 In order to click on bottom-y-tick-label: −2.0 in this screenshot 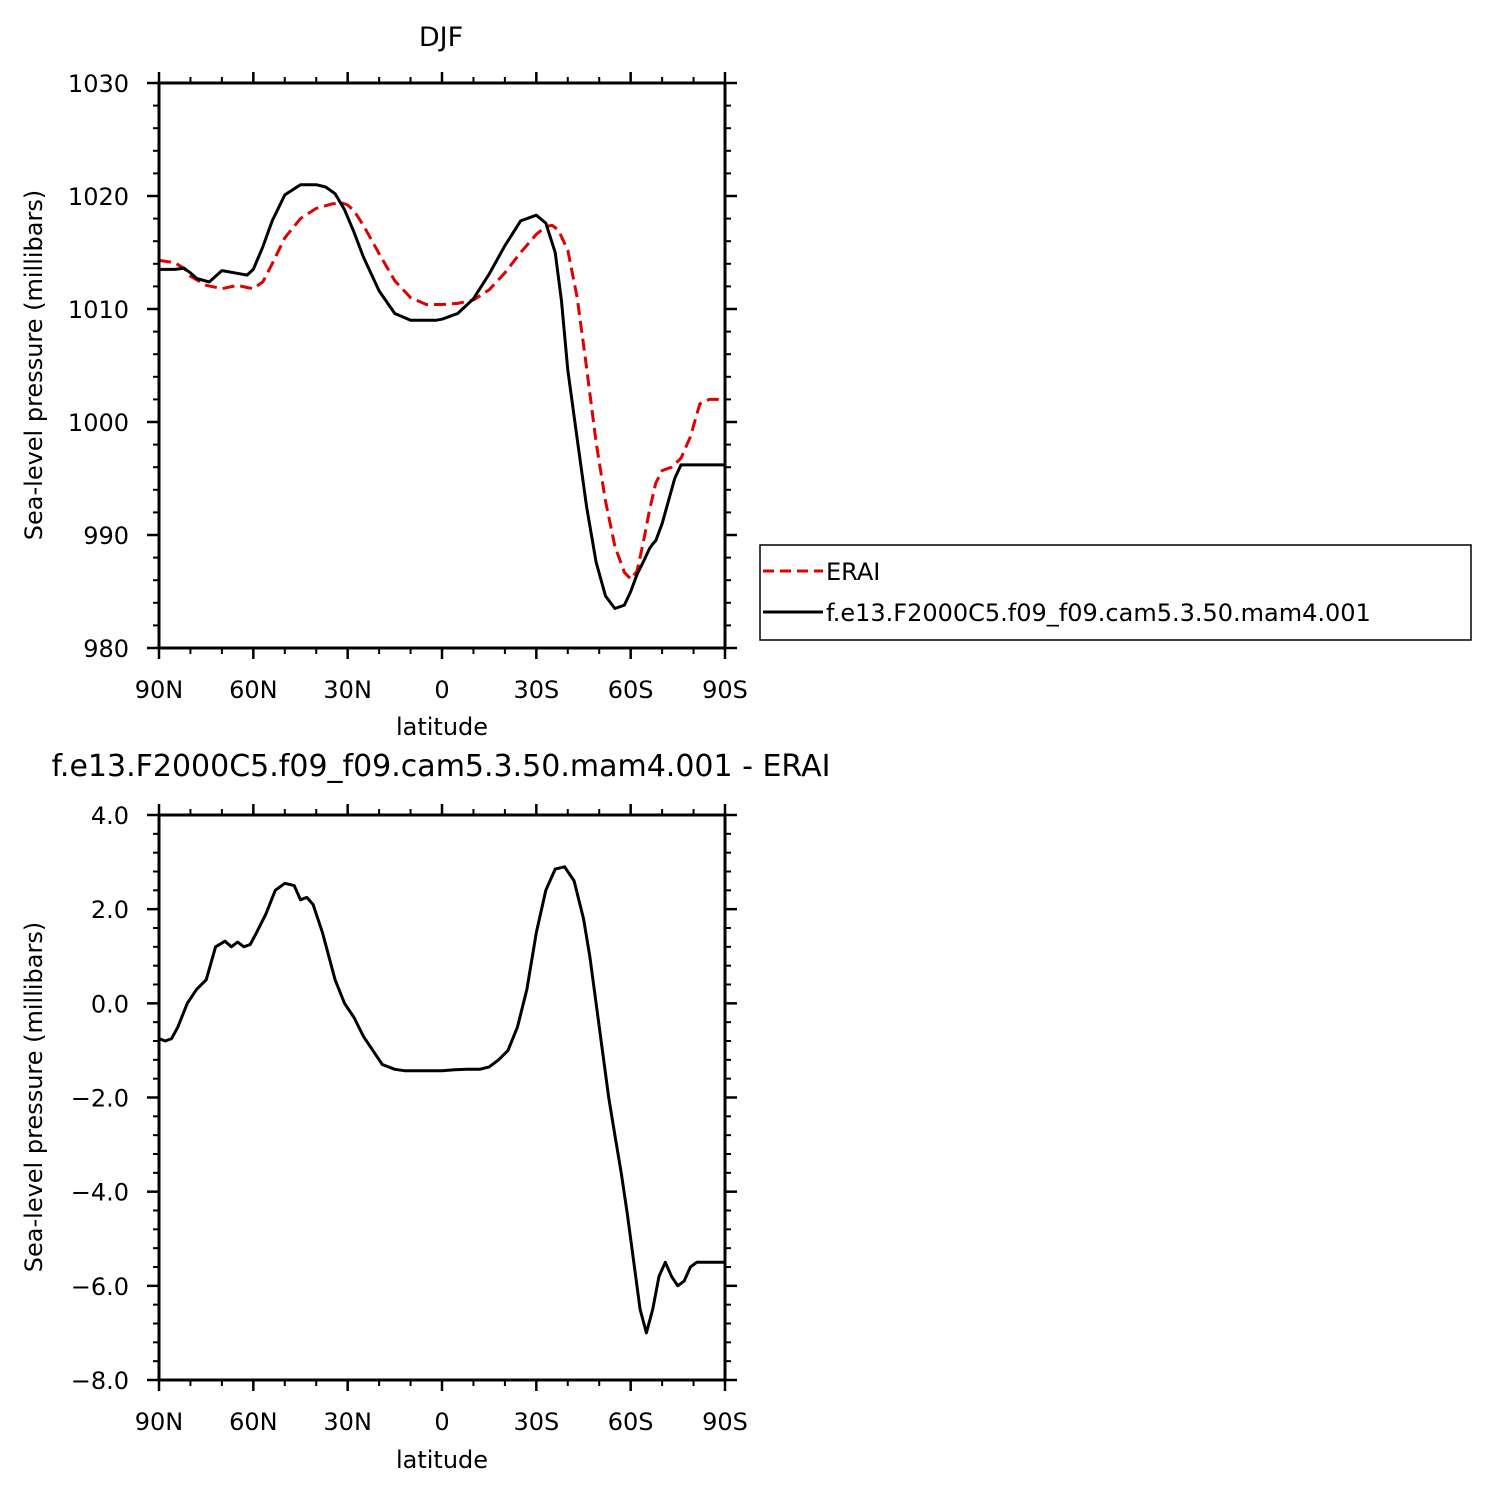, I will do `click(100, 1099)`.